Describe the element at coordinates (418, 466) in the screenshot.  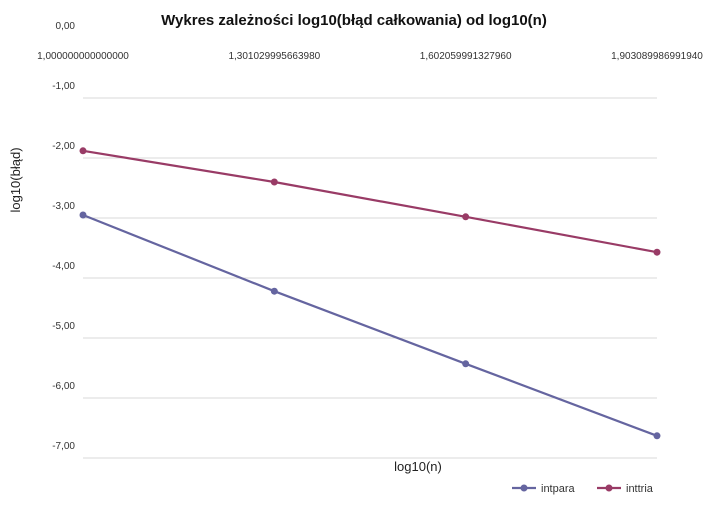
I see `x-axis-title: log10(n)` at that location.